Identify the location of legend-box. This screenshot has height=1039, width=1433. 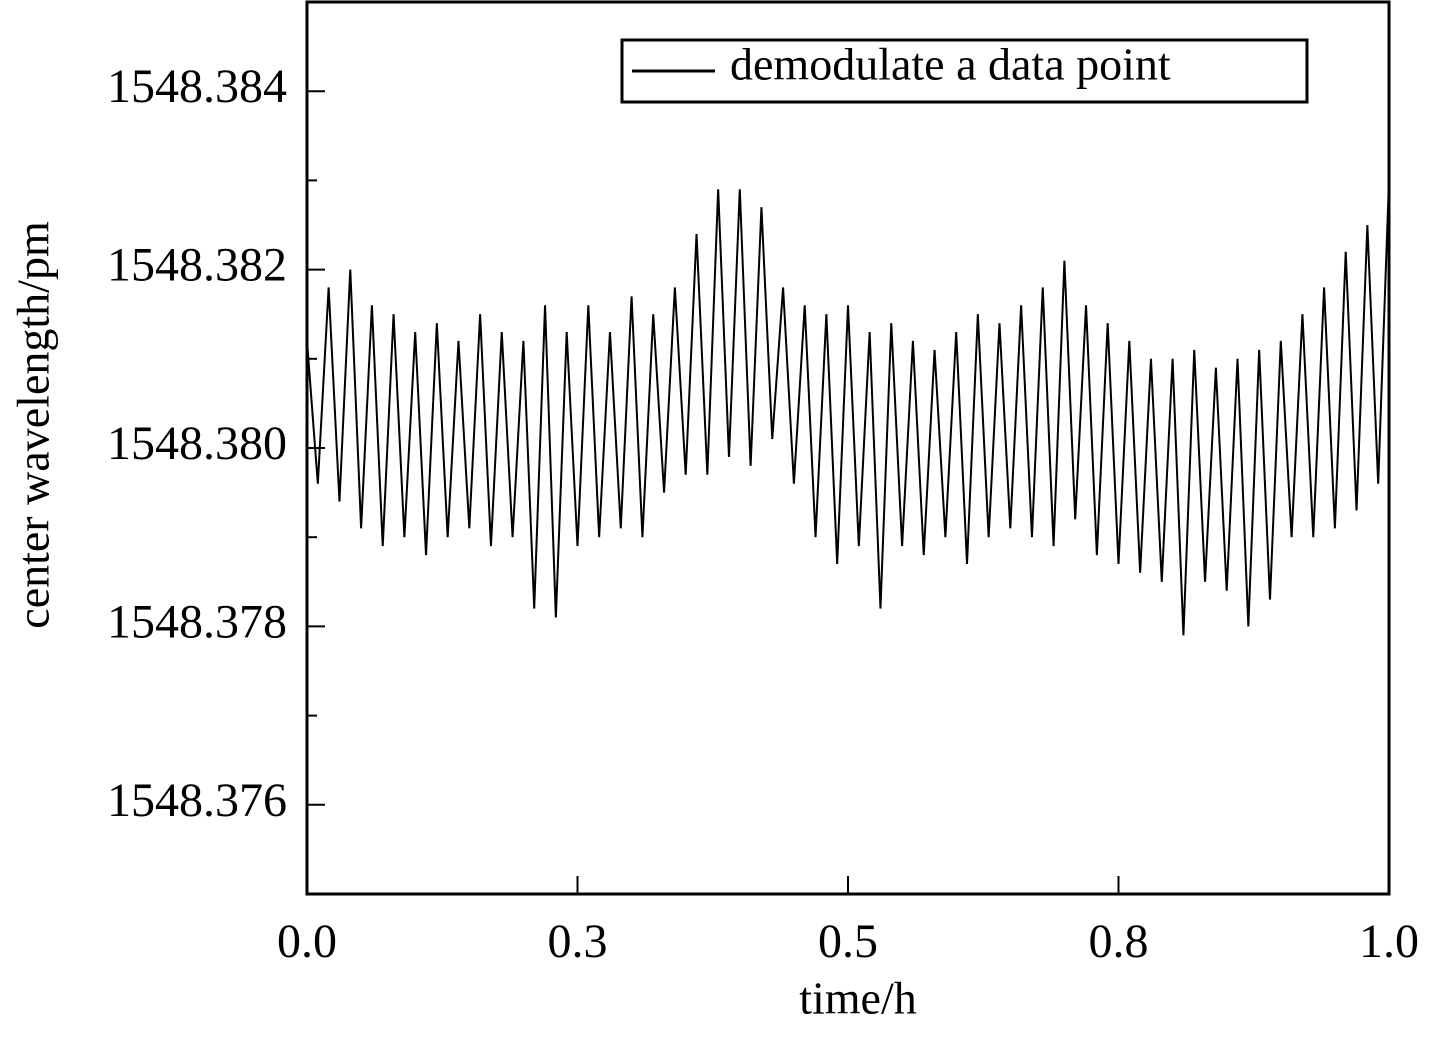
(964, 71).